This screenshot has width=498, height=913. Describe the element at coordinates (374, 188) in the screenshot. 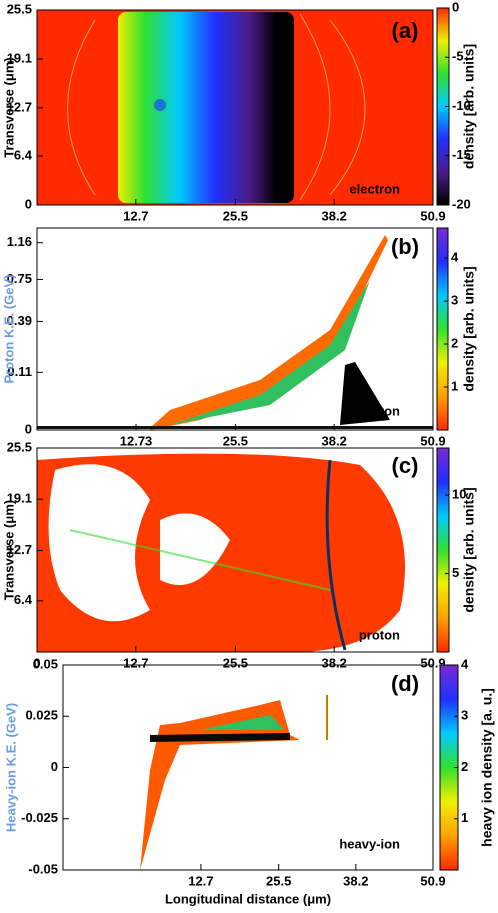

I see `species-label: electron` at that location.